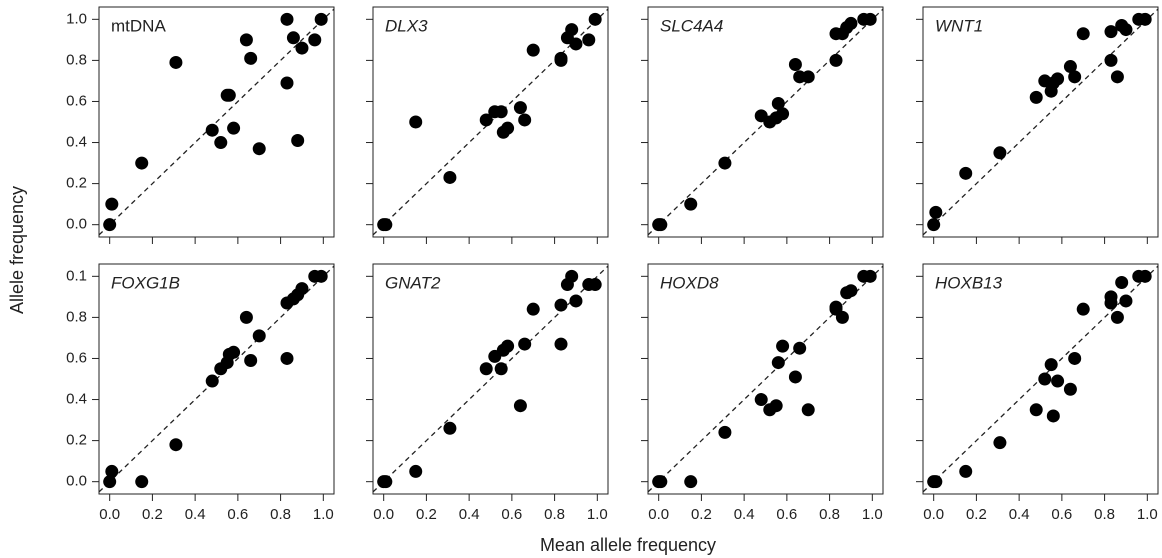  What do you see at coordinates (76, 481) in the screenshot?
I see `y-tick-label: 0.0` at bounding box center [76, 481].